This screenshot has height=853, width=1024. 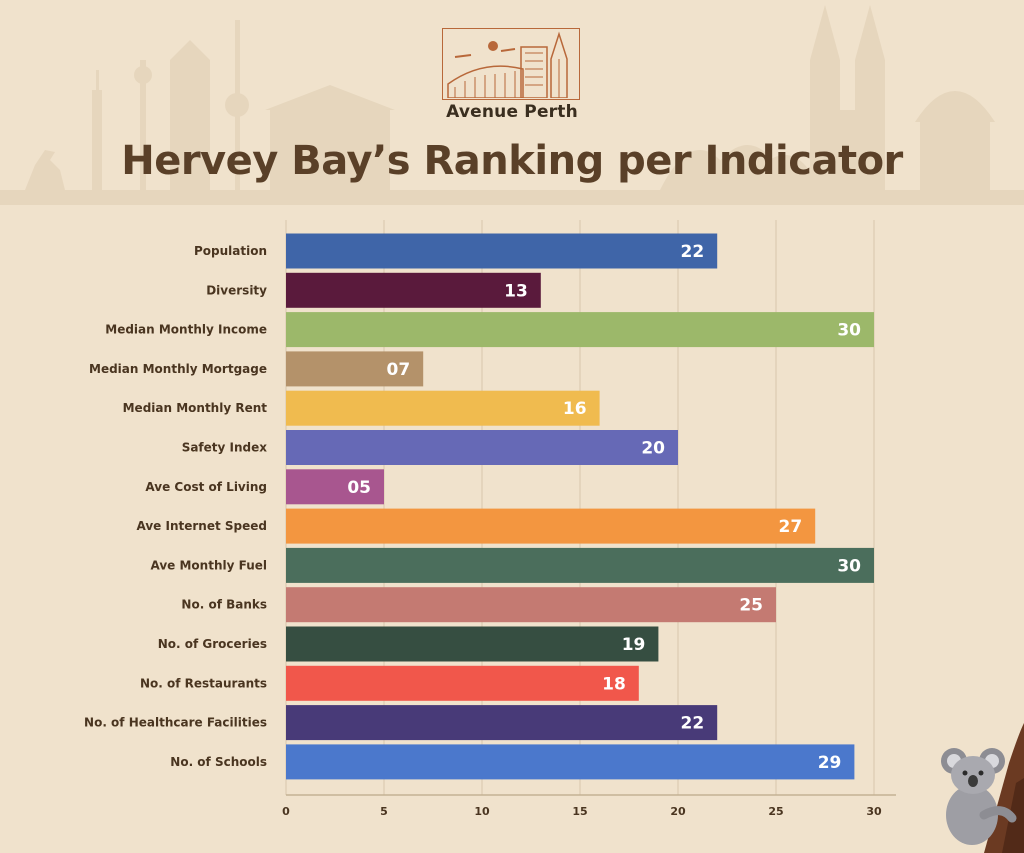 I want to click on data-label: 25, so click(x=751, y=606).